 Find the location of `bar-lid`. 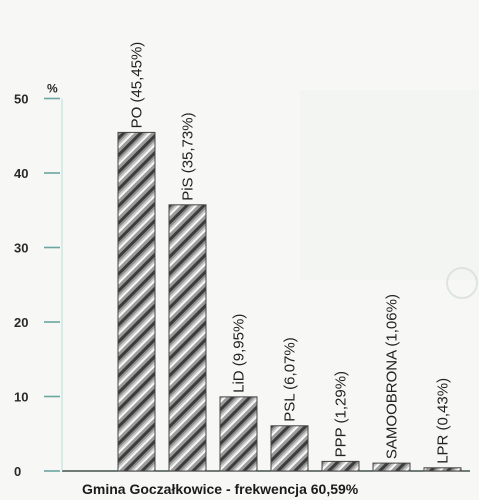

bar-lid is located at coordinates (238, 434).